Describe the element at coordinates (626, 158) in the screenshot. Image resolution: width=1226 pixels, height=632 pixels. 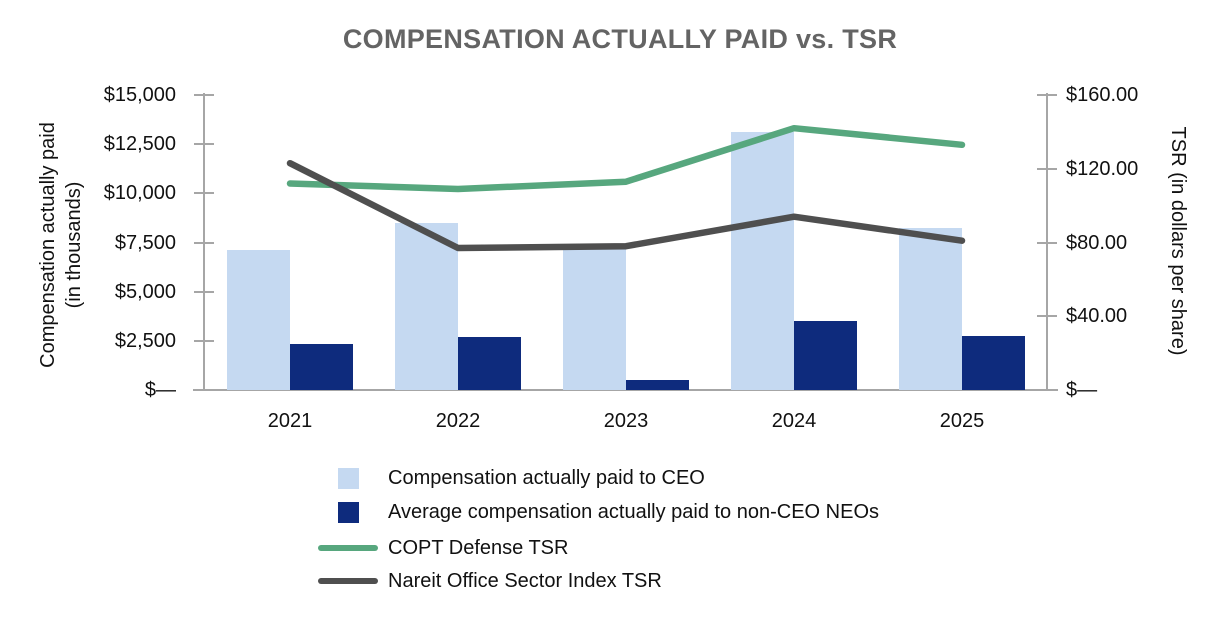
I see `line-series-copt-defense-tsr` at that location.